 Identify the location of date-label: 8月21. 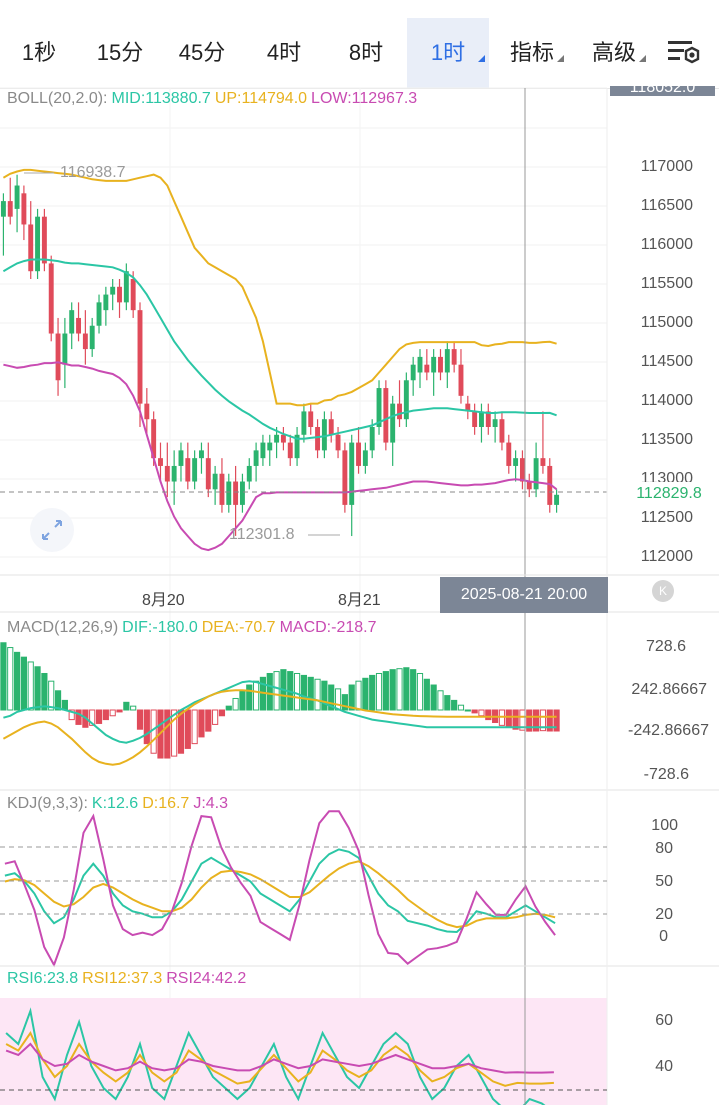
(359, 600).